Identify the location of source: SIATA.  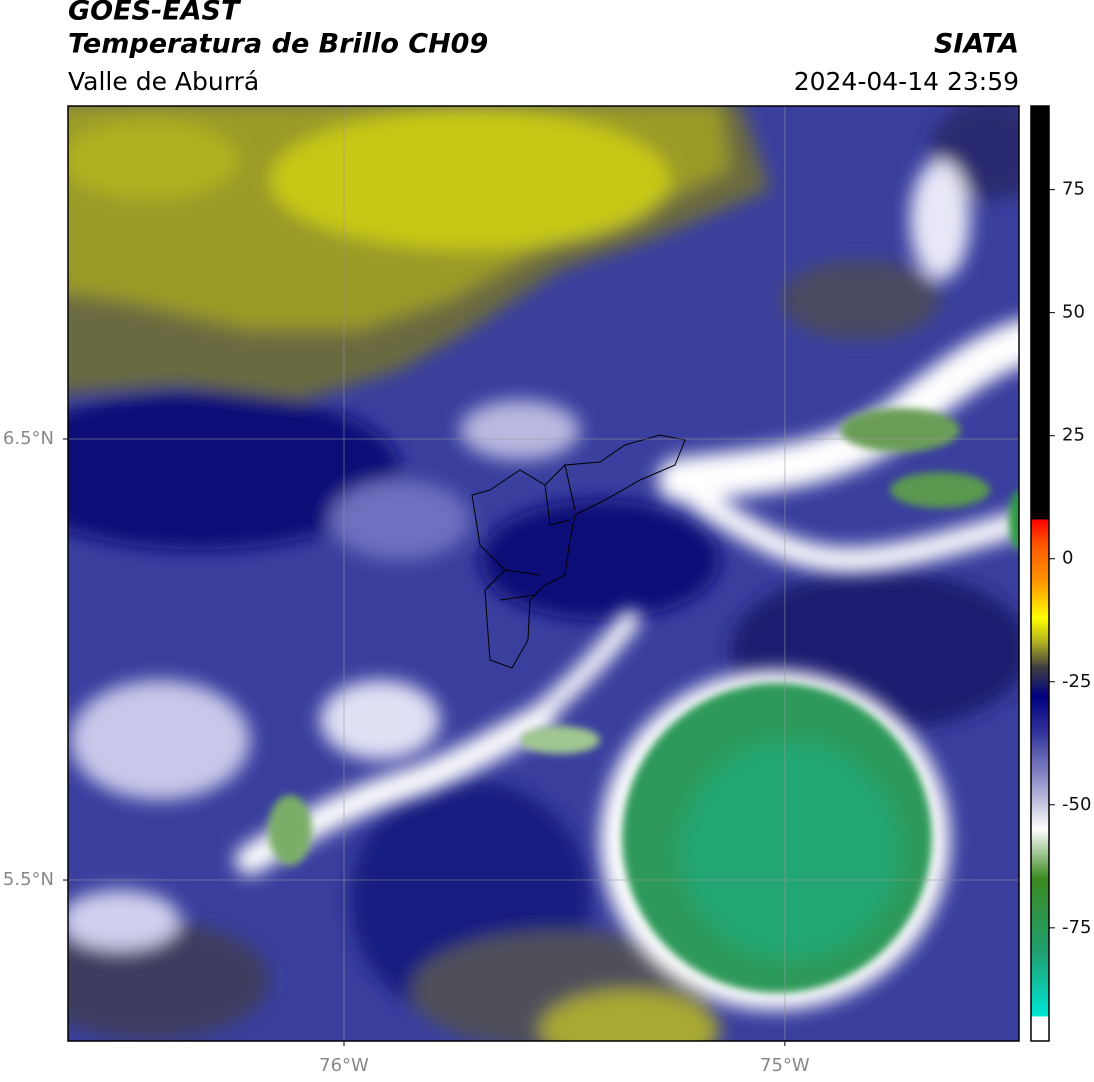
(976, 44).